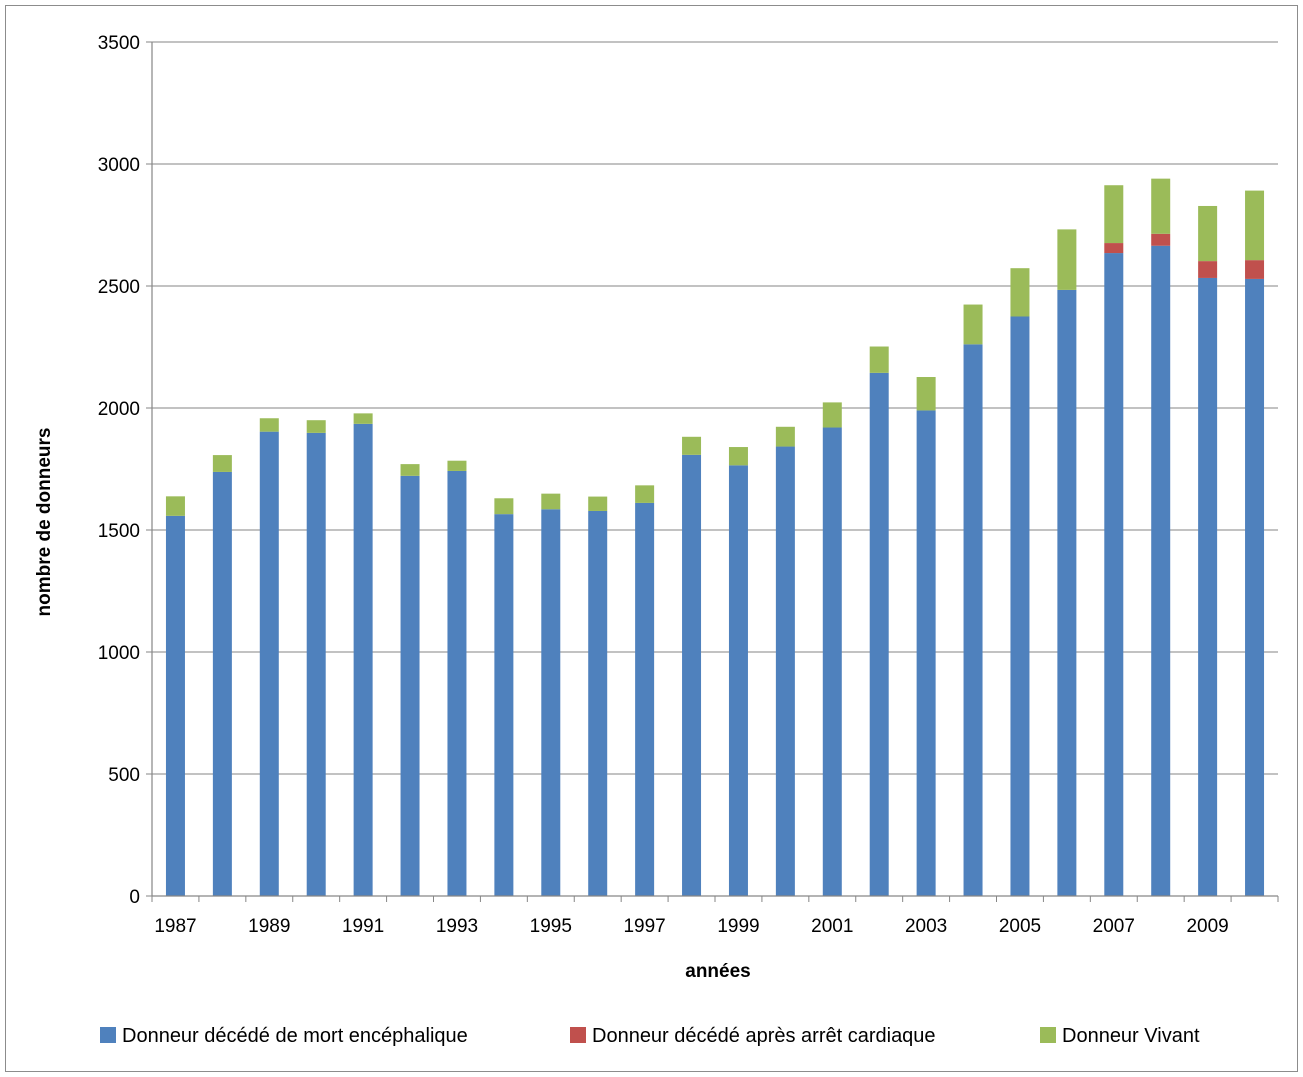  What do you see at coordinates (269, 926) in the screenshot?
I see `x-tick-label-1989: 1989` at bounding box center [269, 926].